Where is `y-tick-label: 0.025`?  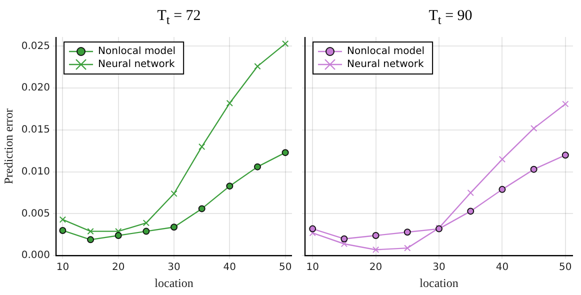 y-tick-label: 0.025 is located at coordinates (35, 46).